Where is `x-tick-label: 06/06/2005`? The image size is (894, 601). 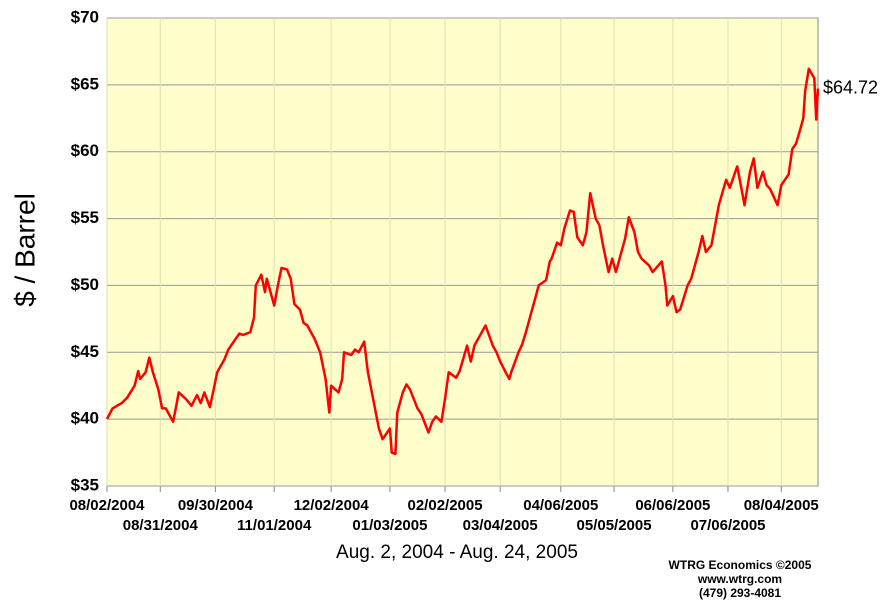 x-tick-label: 06/06/2005 is located at coordinates (672, 505).